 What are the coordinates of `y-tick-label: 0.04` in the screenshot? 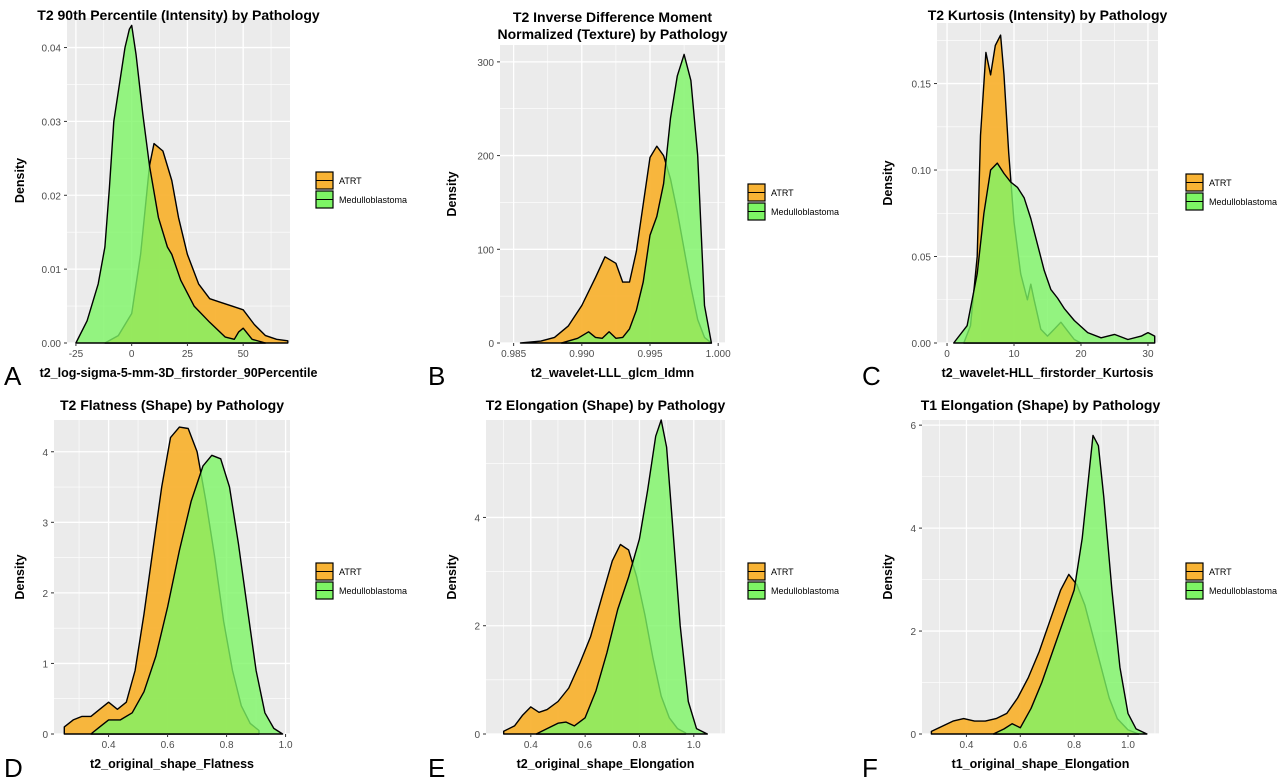 It's located at (52, 49).